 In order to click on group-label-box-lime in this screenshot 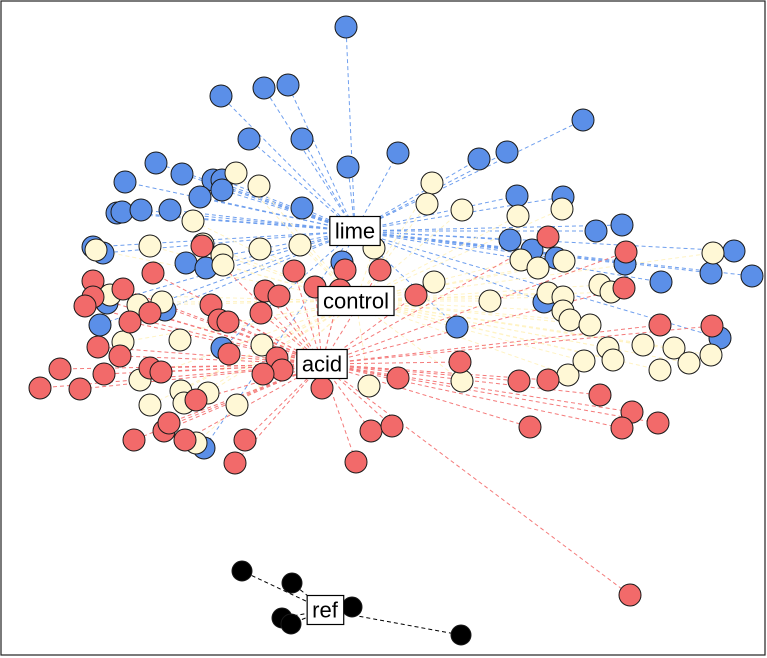, I will do `click(355, 231)`.